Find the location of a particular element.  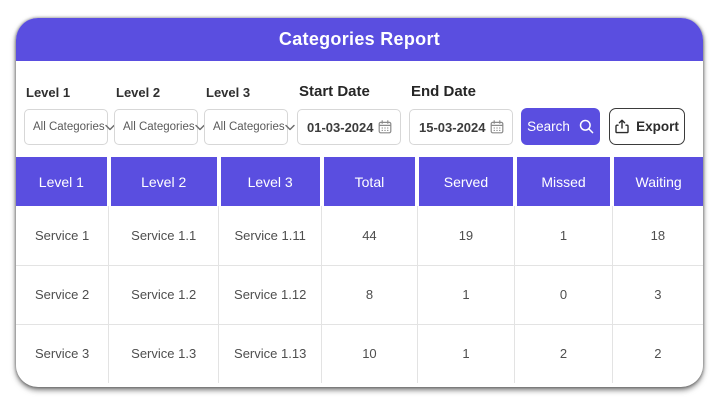

table-cell: 8 is located at coordinates (369, 295).